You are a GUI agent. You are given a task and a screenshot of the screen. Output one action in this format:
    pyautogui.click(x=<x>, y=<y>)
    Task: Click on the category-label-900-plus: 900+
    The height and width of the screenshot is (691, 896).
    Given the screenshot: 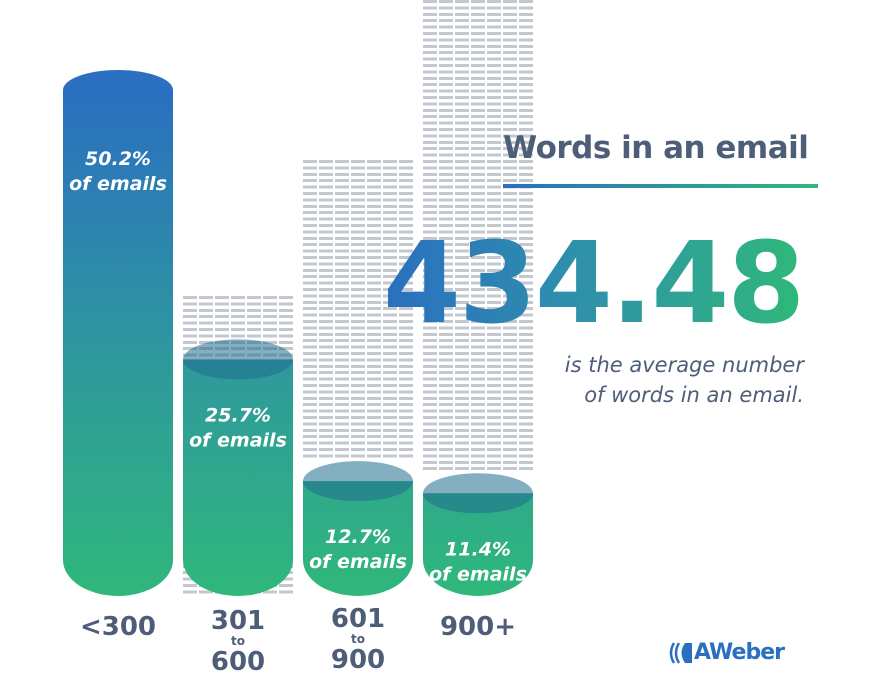 What is the action you would take?
    pyautogui.click(x=478, y=627)
    